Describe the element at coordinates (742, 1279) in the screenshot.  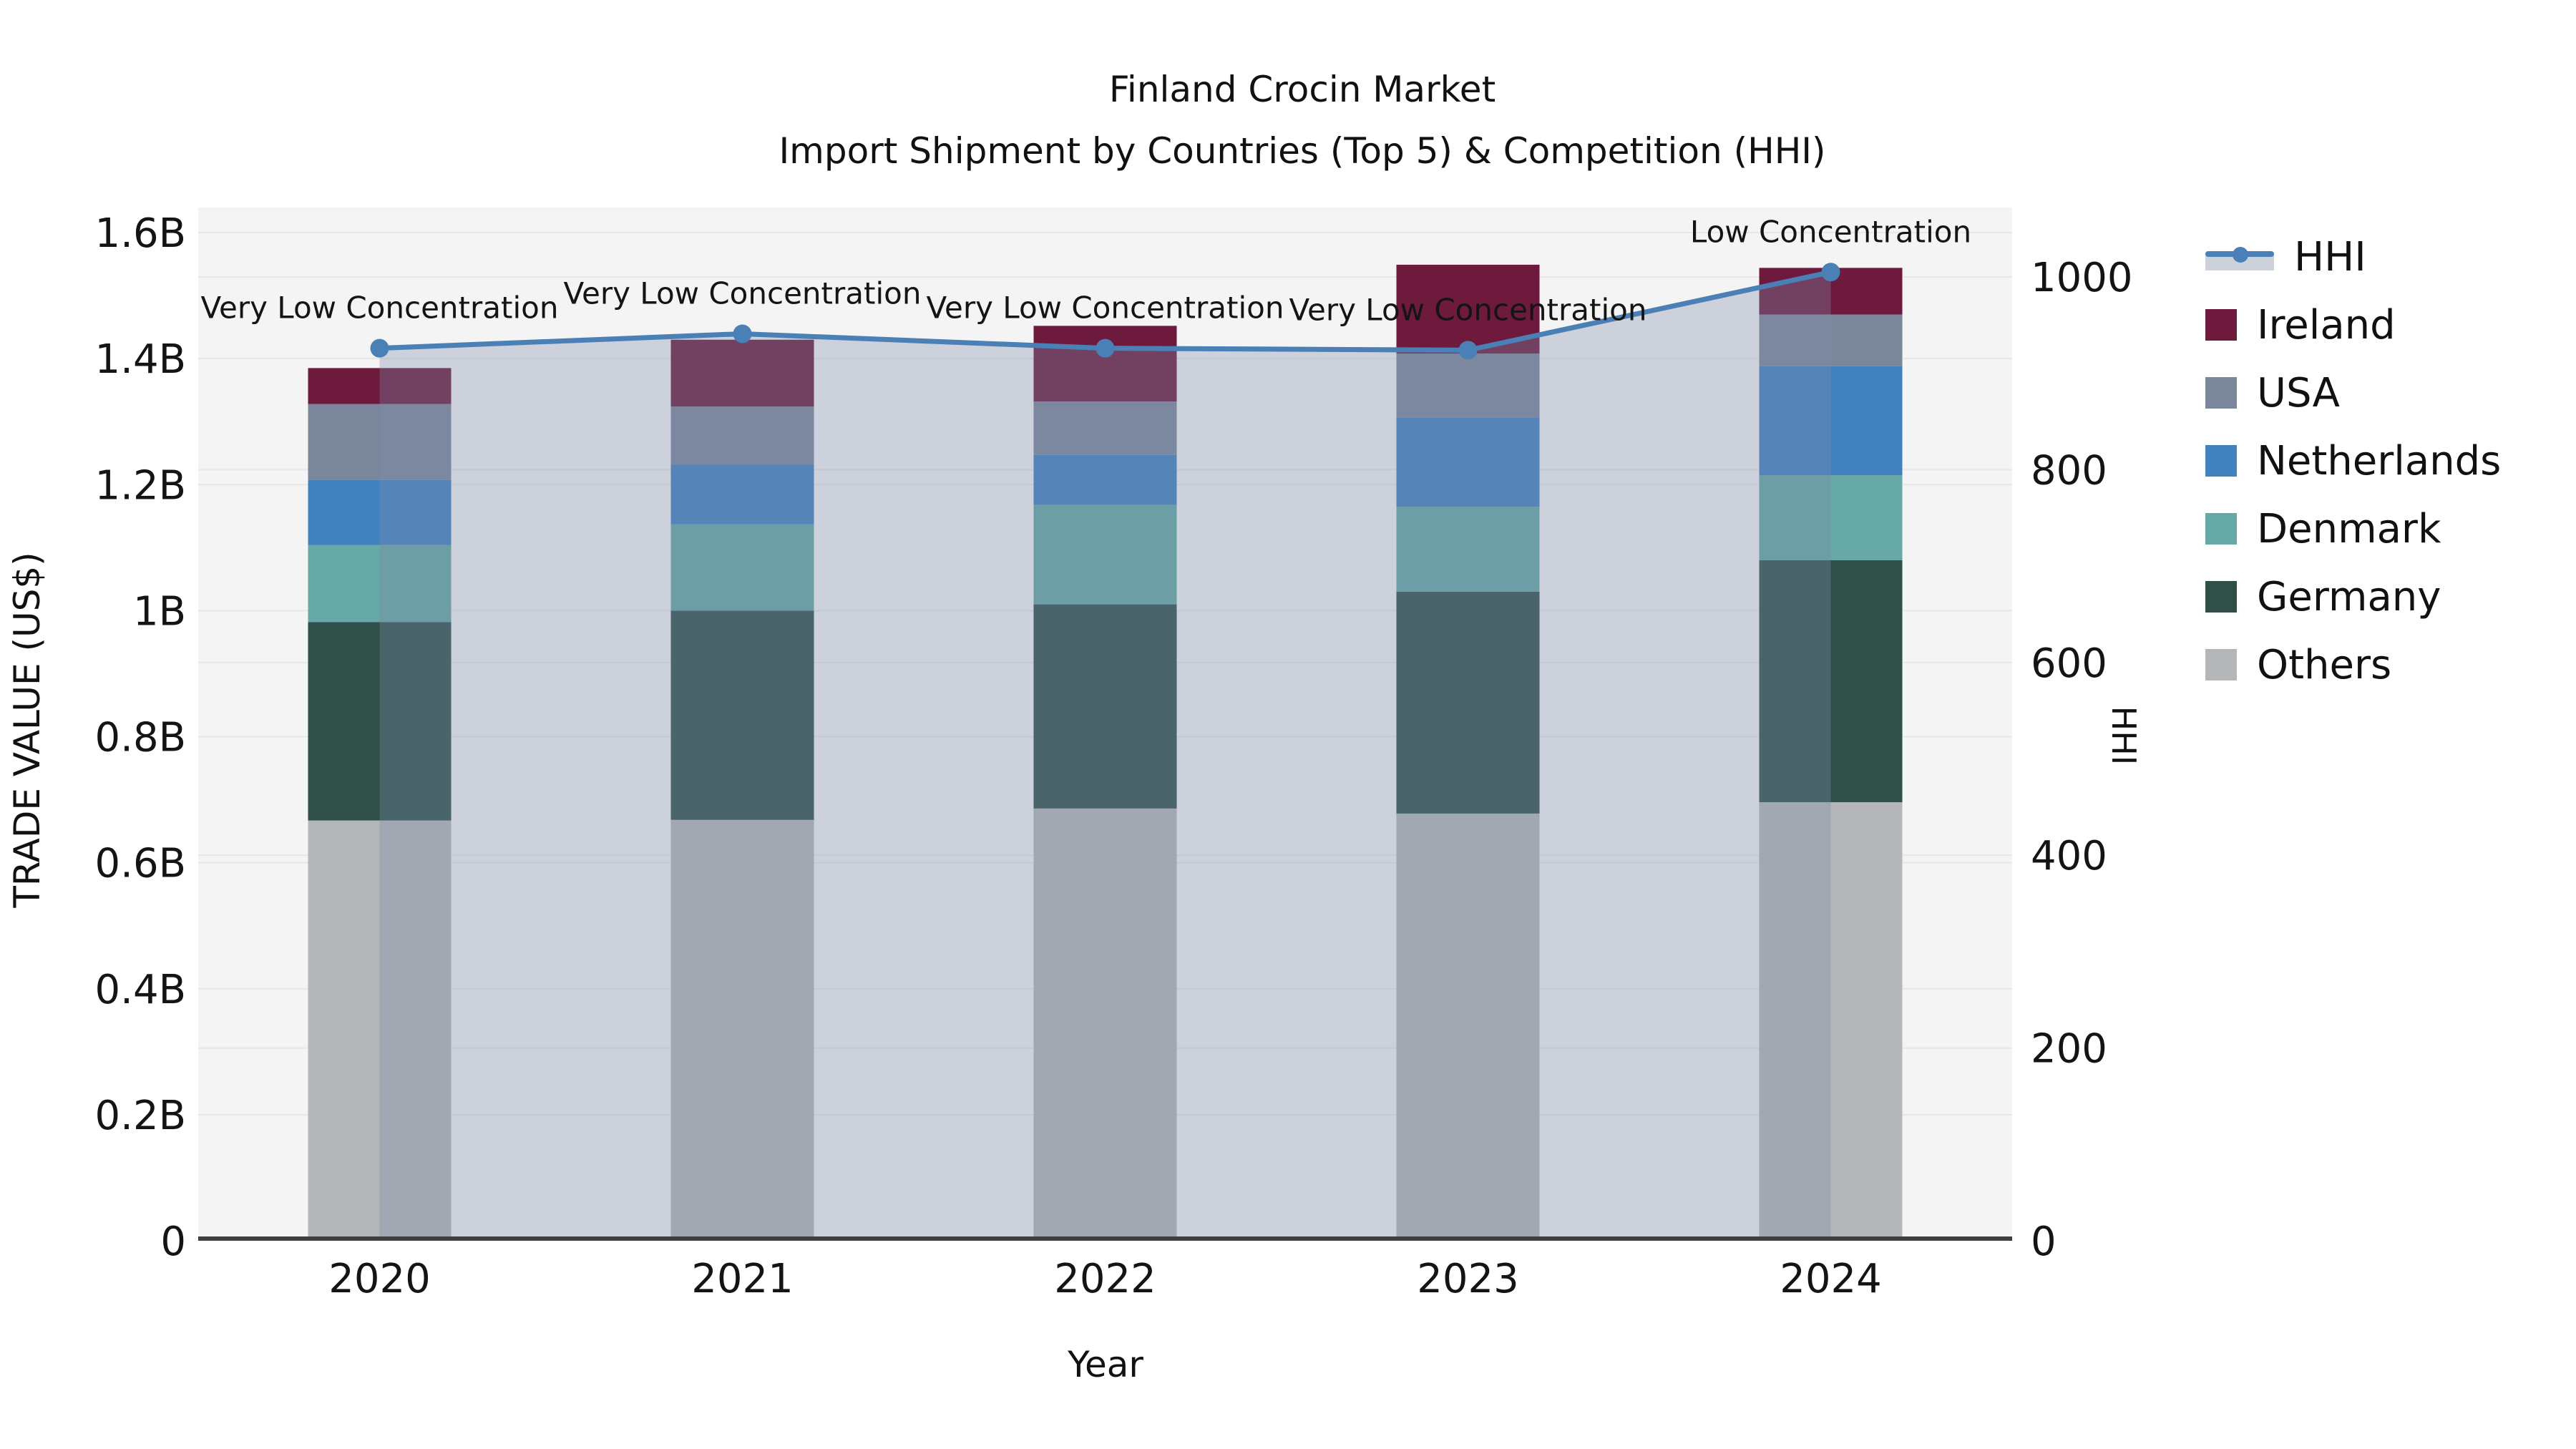
I see `x-tick-2021: 2021` at that location.